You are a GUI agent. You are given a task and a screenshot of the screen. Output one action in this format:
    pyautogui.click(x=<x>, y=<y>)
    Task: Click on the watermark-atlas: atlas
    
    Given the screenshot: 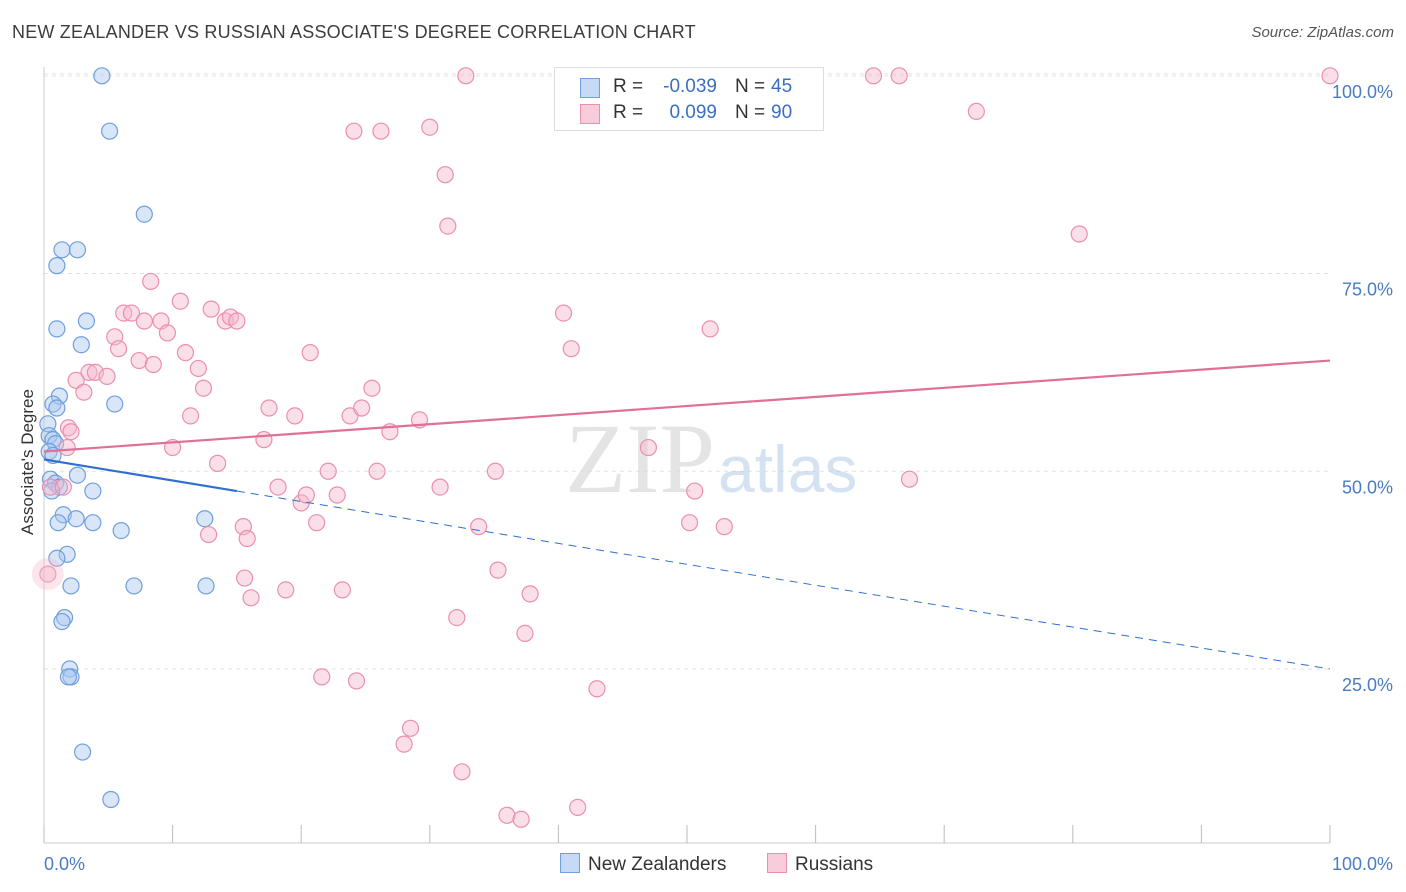 What is the action you would take?
    pyautogui.click(x=787, y=469)
    